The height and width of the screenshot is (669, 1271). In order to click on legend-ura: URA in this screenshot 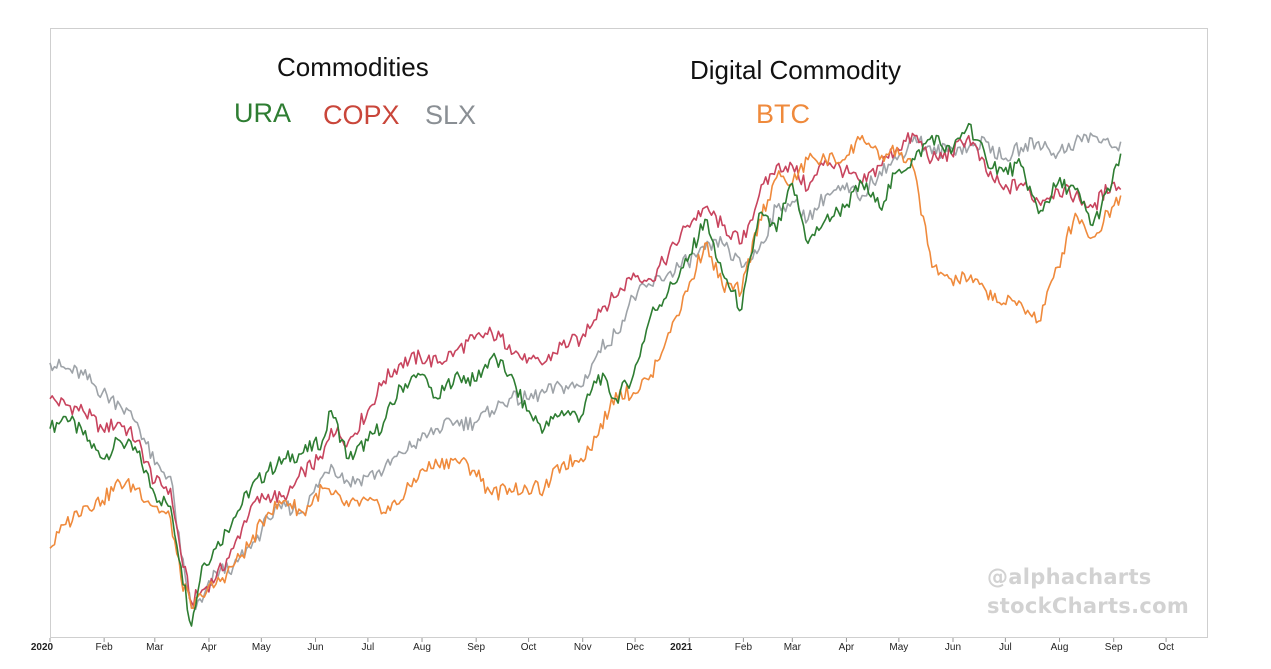, I will do `click(263, 113)`.